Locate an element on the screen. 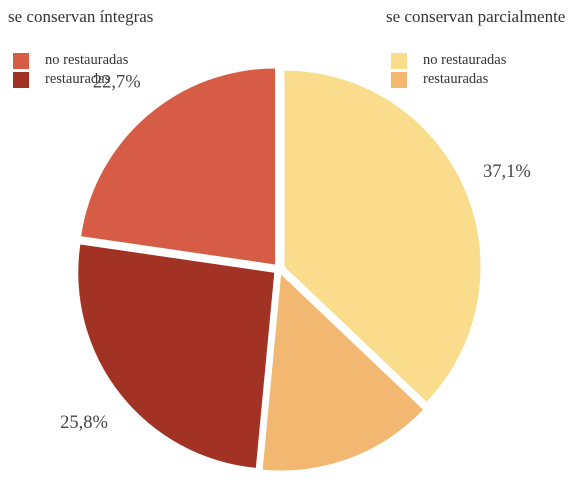  legend-item-no-restauradas-partial: no restauradas is located at coordinates (448, 60).